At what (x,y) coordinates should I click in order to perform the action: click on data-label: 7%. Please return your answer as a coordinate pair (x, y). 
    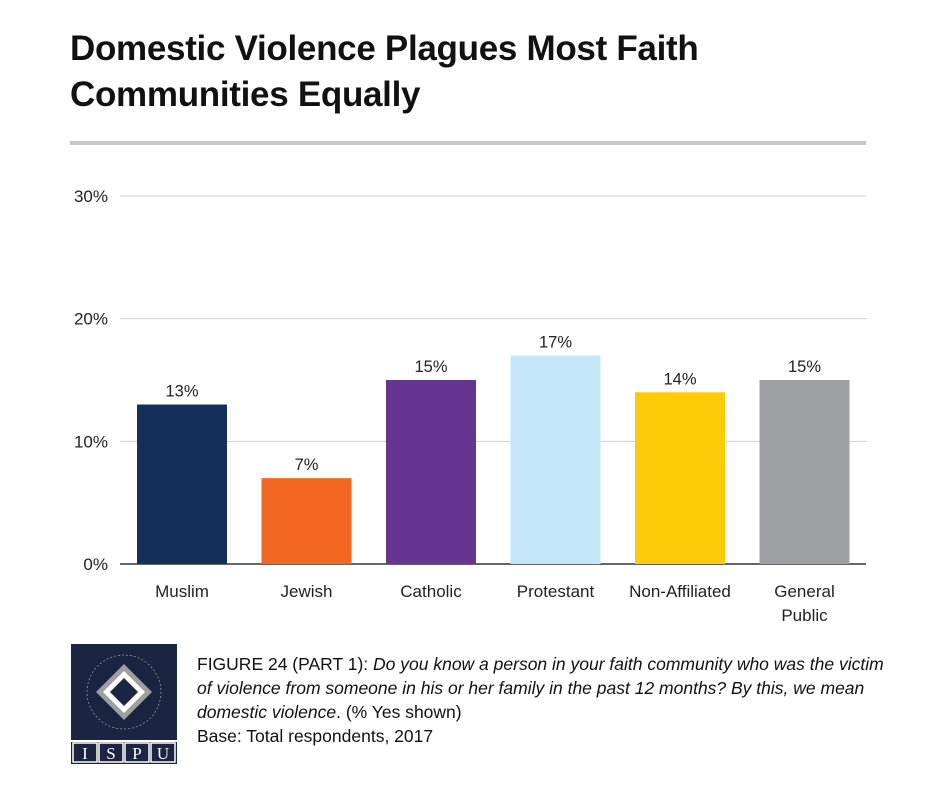
    Looking at the image, I should click on (307, 465).